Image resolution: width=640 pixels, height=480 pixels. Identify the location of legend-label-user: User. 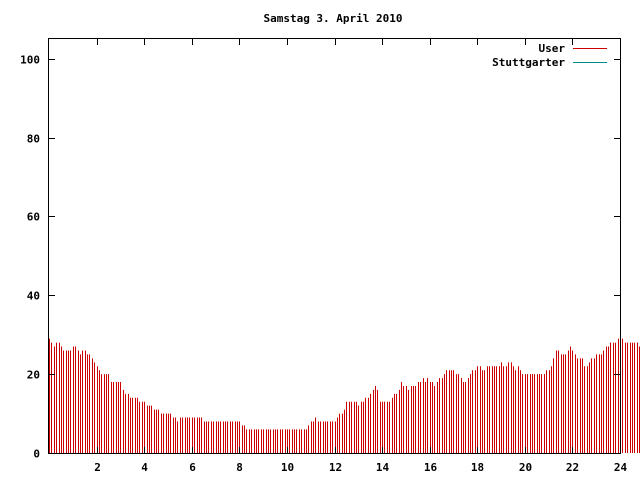
(552, 48).